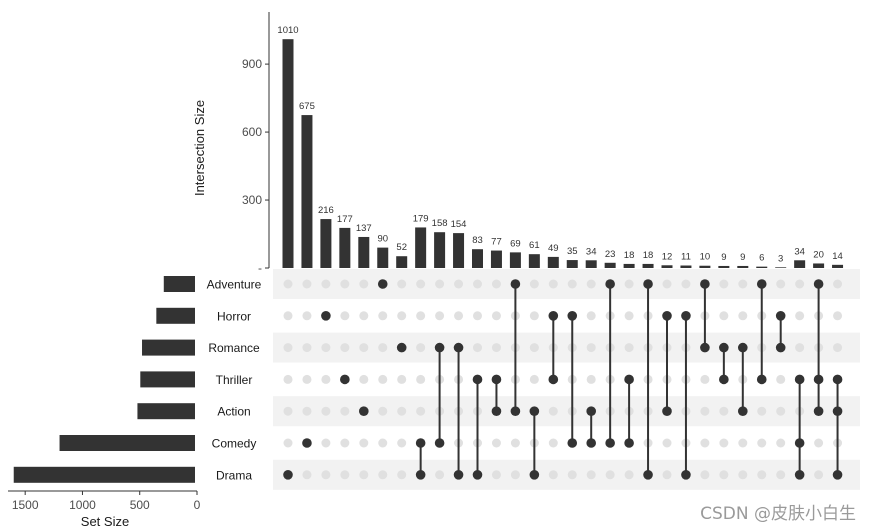  I want to click on intersection-value-label: 61, so click(534, 245).